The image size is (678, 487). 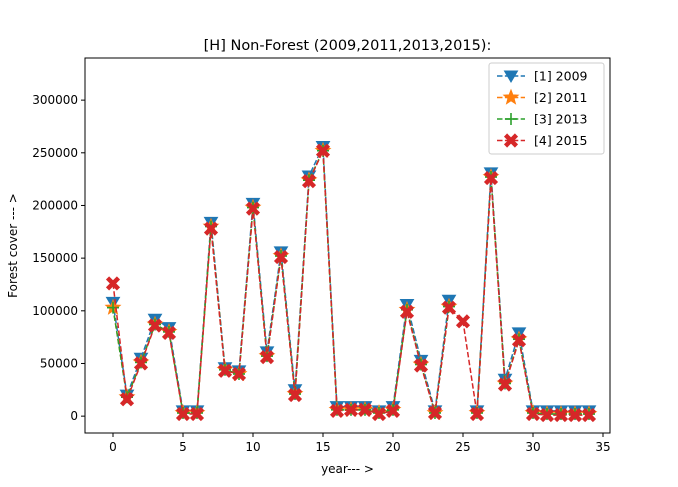 I want to click on y-tick-label: 0, so click(x=74, y=416).